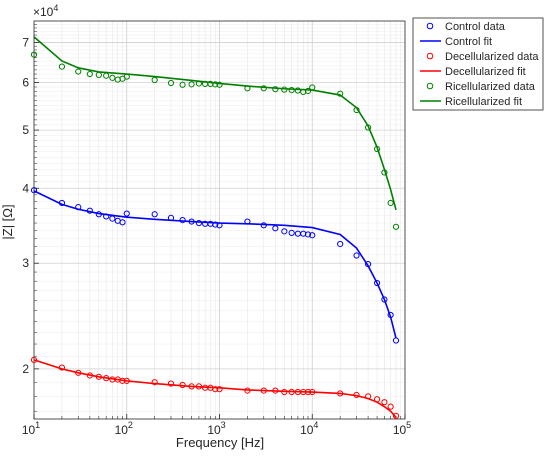 The image size is (550, 464). I want to click on y-exponent-power: 4, so click(55, 8).